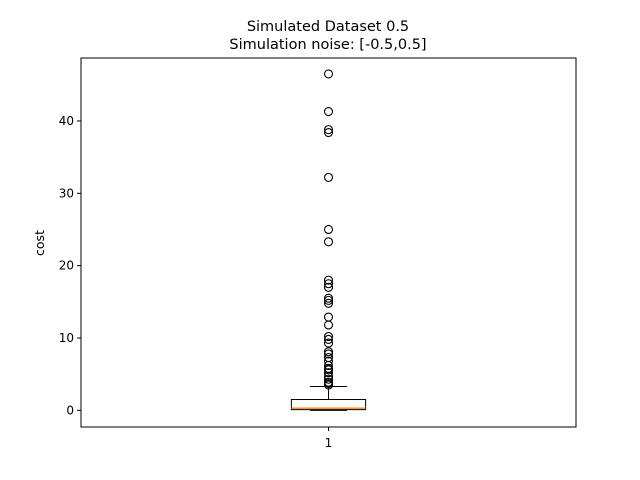  Describe the element at coordinates (328, 405) in the screenshot. I see `interquartile-box` at that location.